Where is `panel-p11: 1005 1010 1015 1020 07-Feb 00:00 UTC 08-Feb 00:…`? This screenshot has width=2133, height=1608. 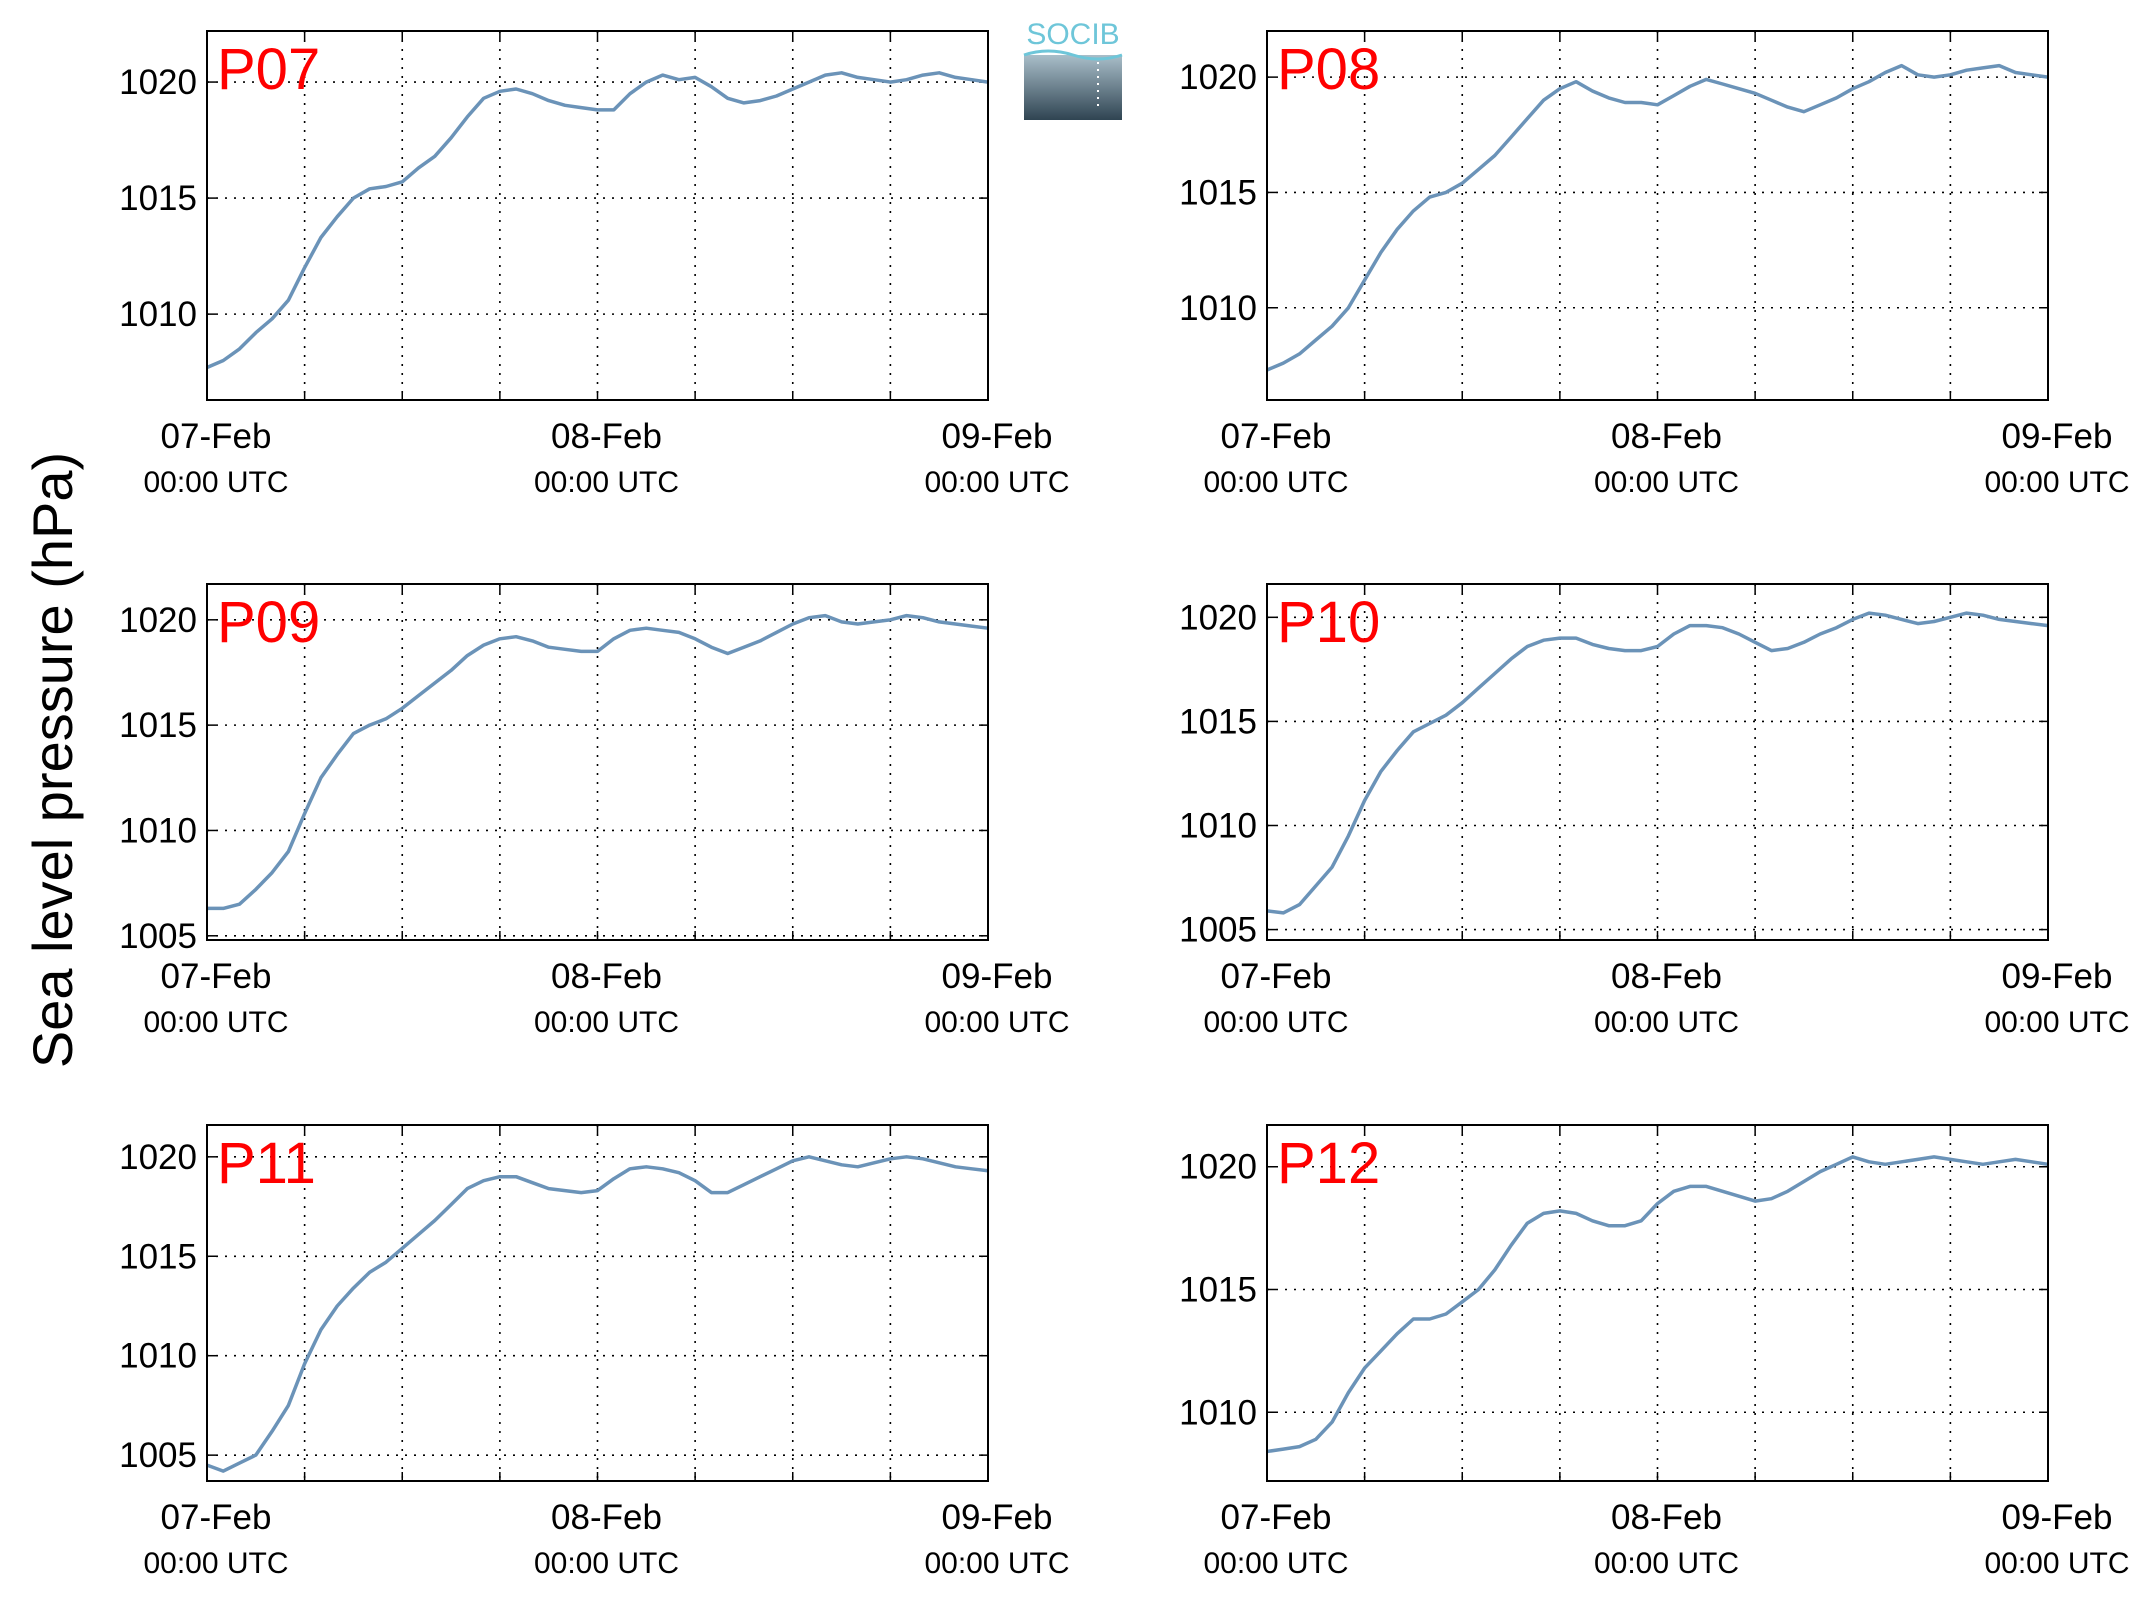 panel-p11: 1005 1010 1015 1020 07-Feb 00:00 UTC 08-Feb 00:… is located at coordinates (594, 1352).